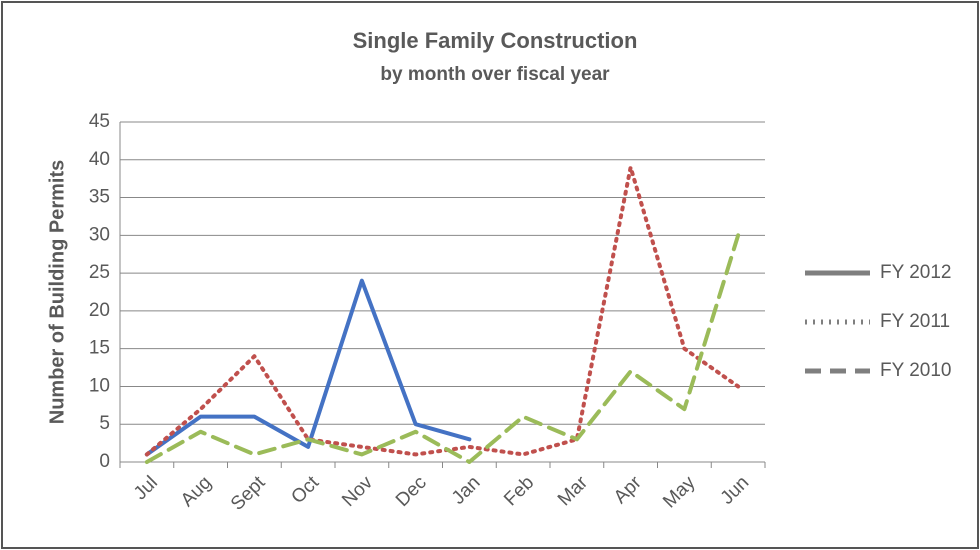 This screenshot has width=980, height=550. I want to click on chart-subtitle: by month over fiscal year, so click(495, 74).